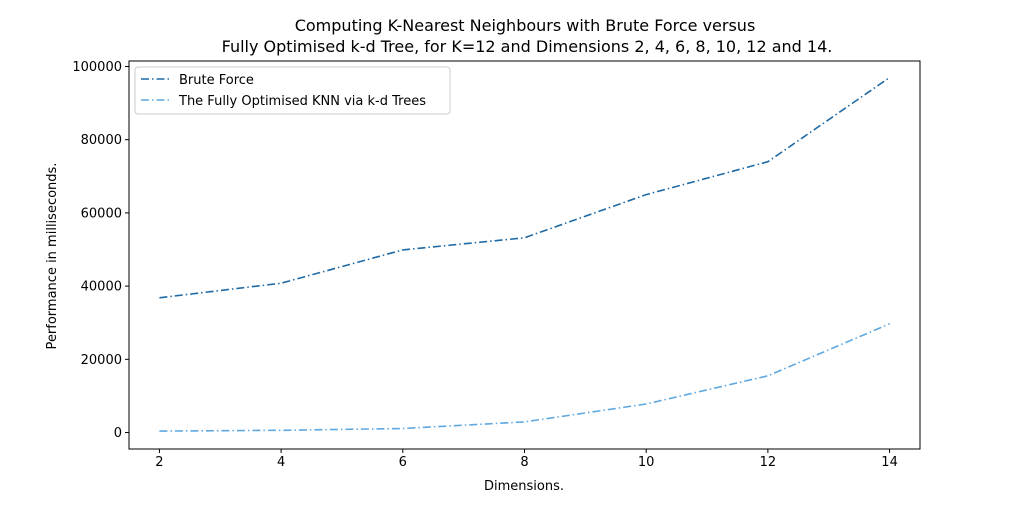  Describe the element at coordinates (216, 80) in the screenshot. I see `legend-label-brute-force: Brute Force` at that location.